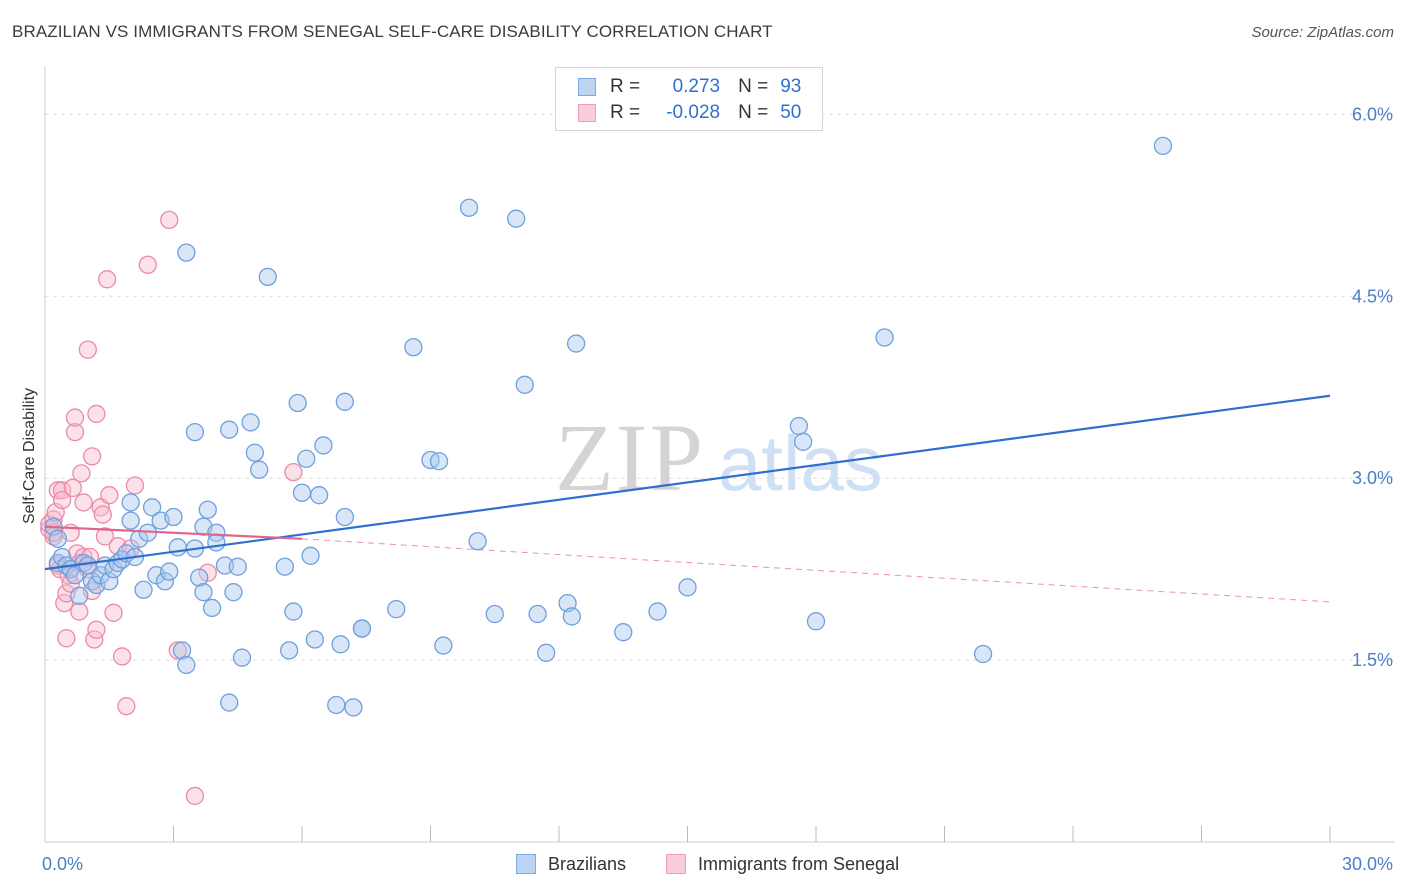  Describe the element at coordinates (1372, 660) in the screenshot. I see `y-tick-label: 1.5%` at that location.